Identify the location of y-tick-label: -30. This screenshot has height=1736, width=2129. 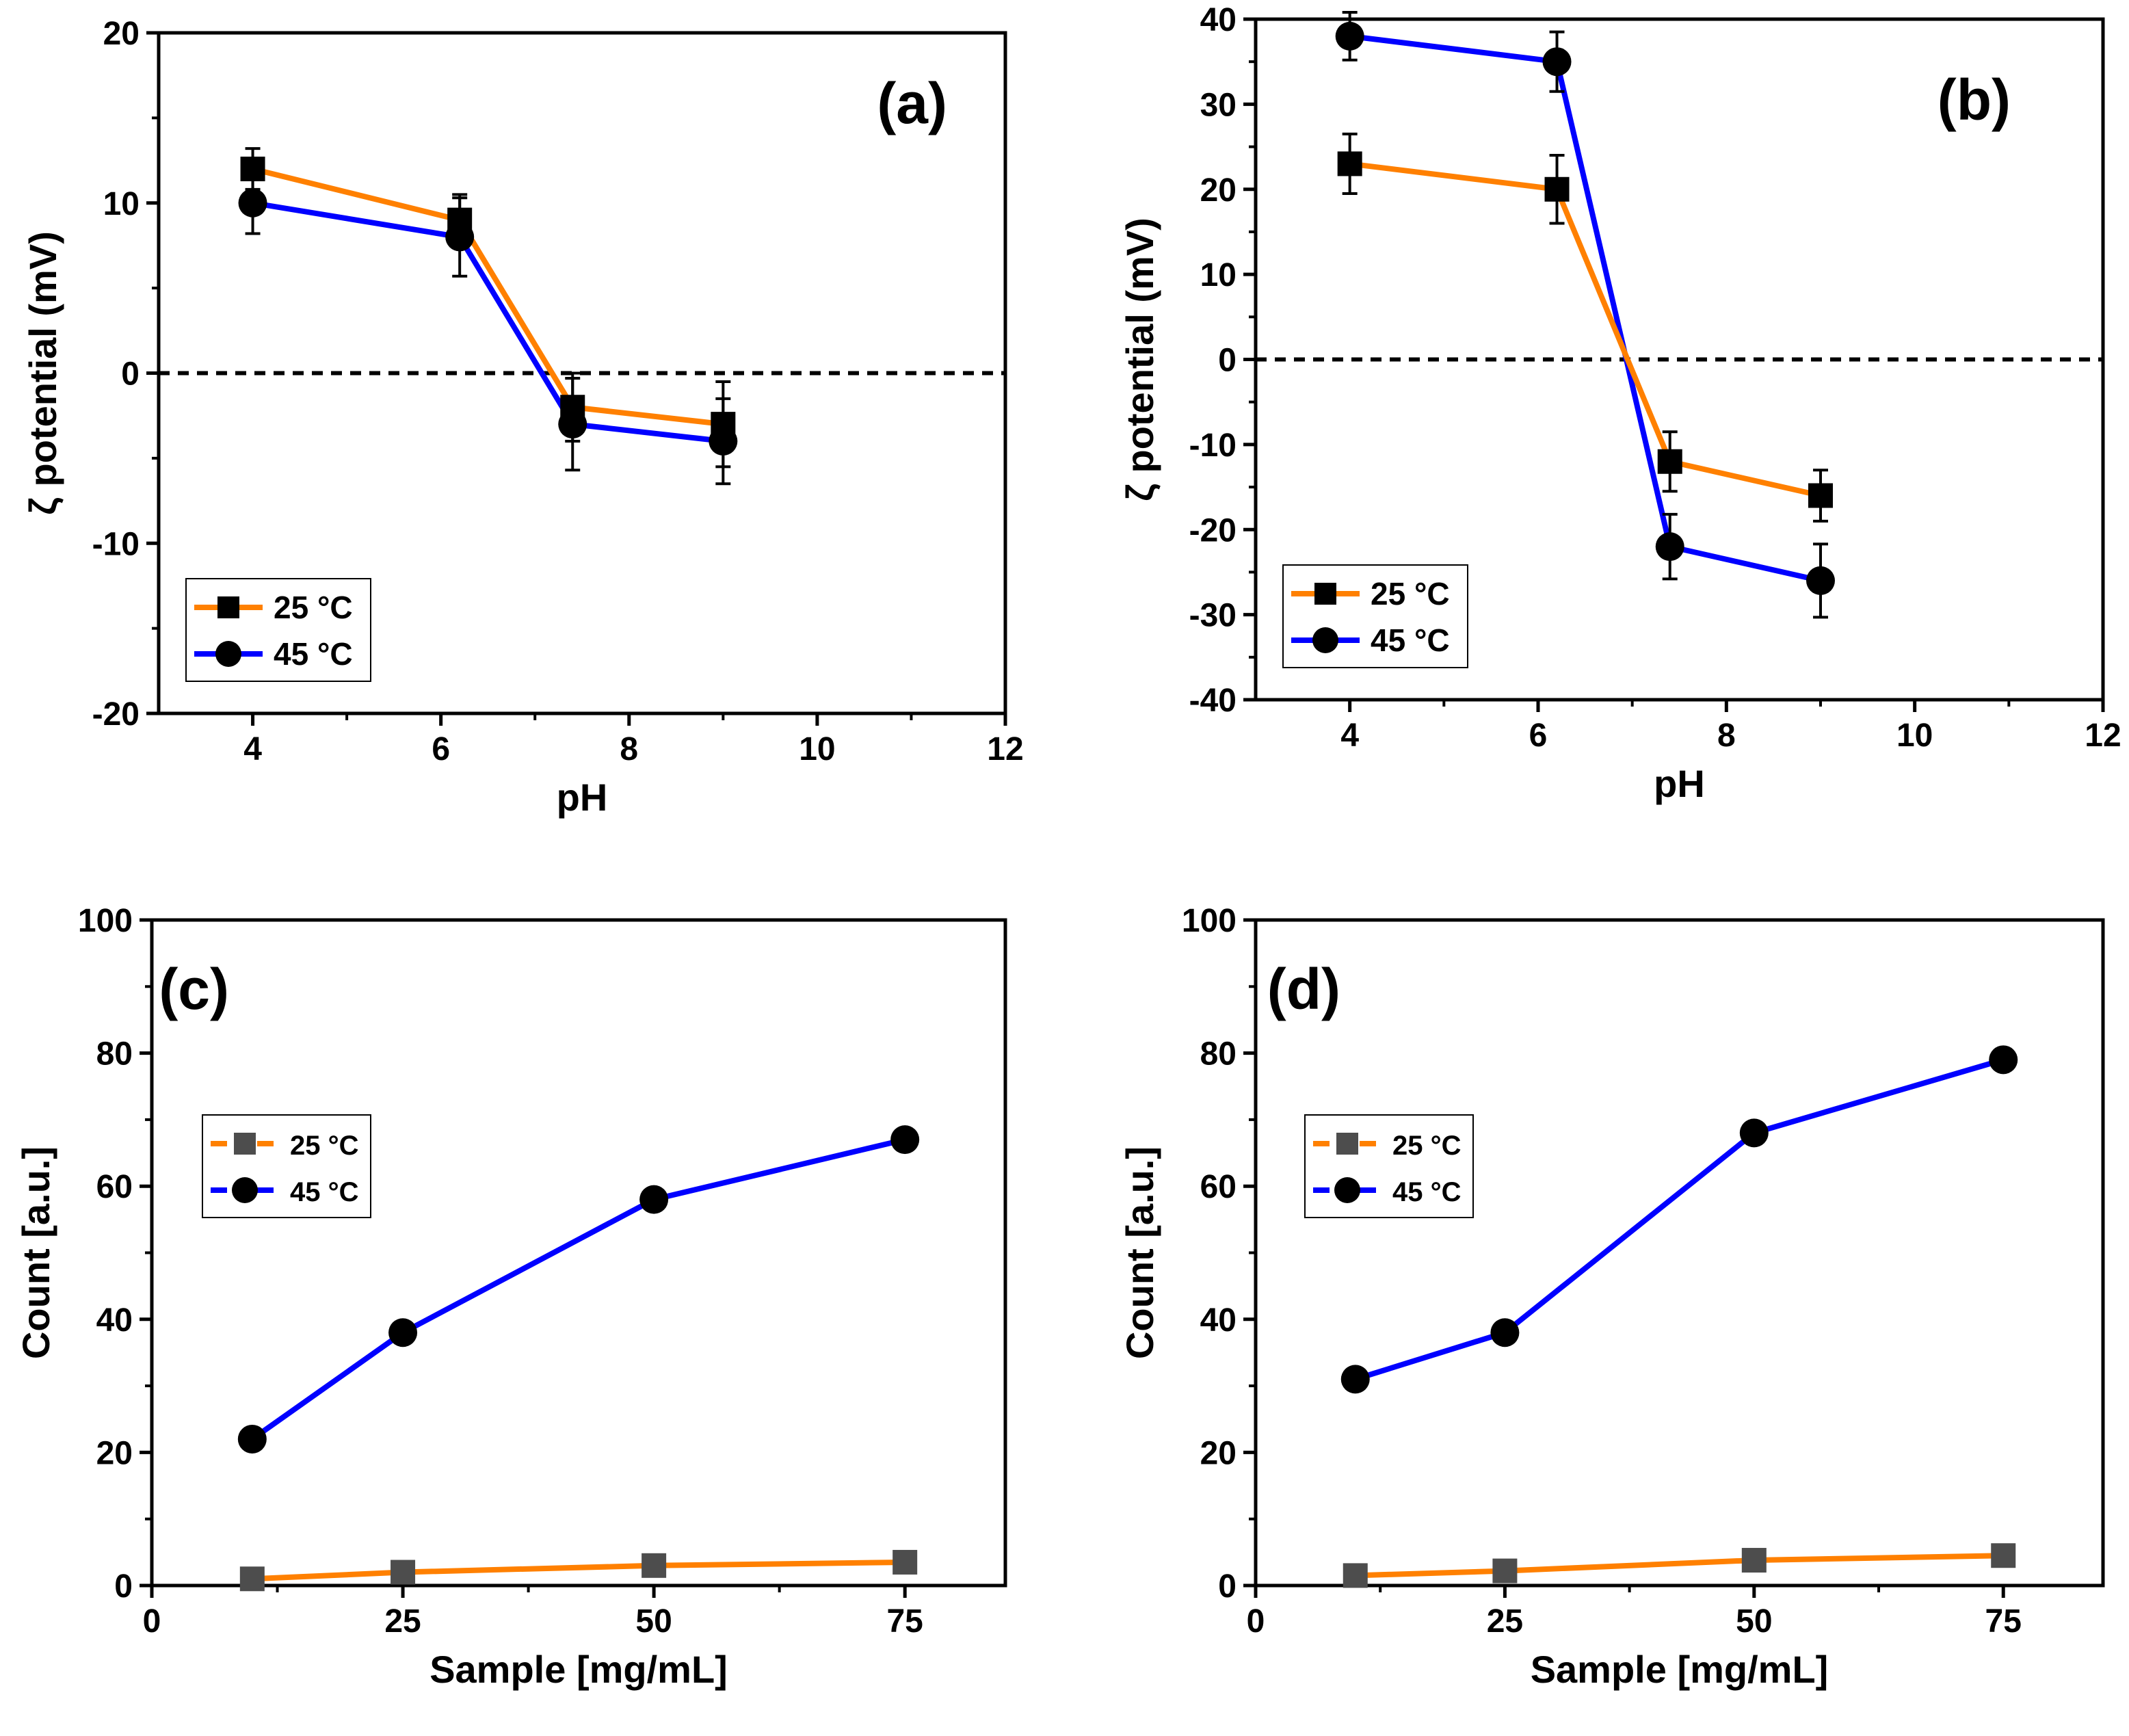
(1213, 616).